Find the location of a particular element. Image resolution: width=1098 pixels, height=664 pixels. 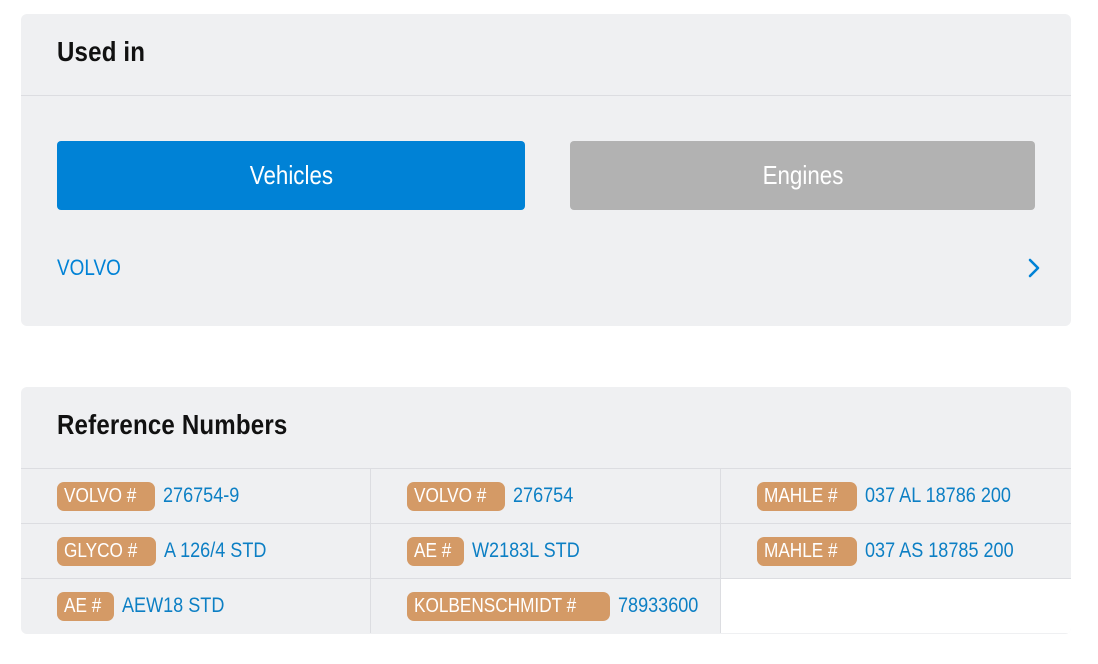

reference-row: AE # AEW18 STD KOLBENSCHMIDT # 78933600 is located at coordinates (546, 605).